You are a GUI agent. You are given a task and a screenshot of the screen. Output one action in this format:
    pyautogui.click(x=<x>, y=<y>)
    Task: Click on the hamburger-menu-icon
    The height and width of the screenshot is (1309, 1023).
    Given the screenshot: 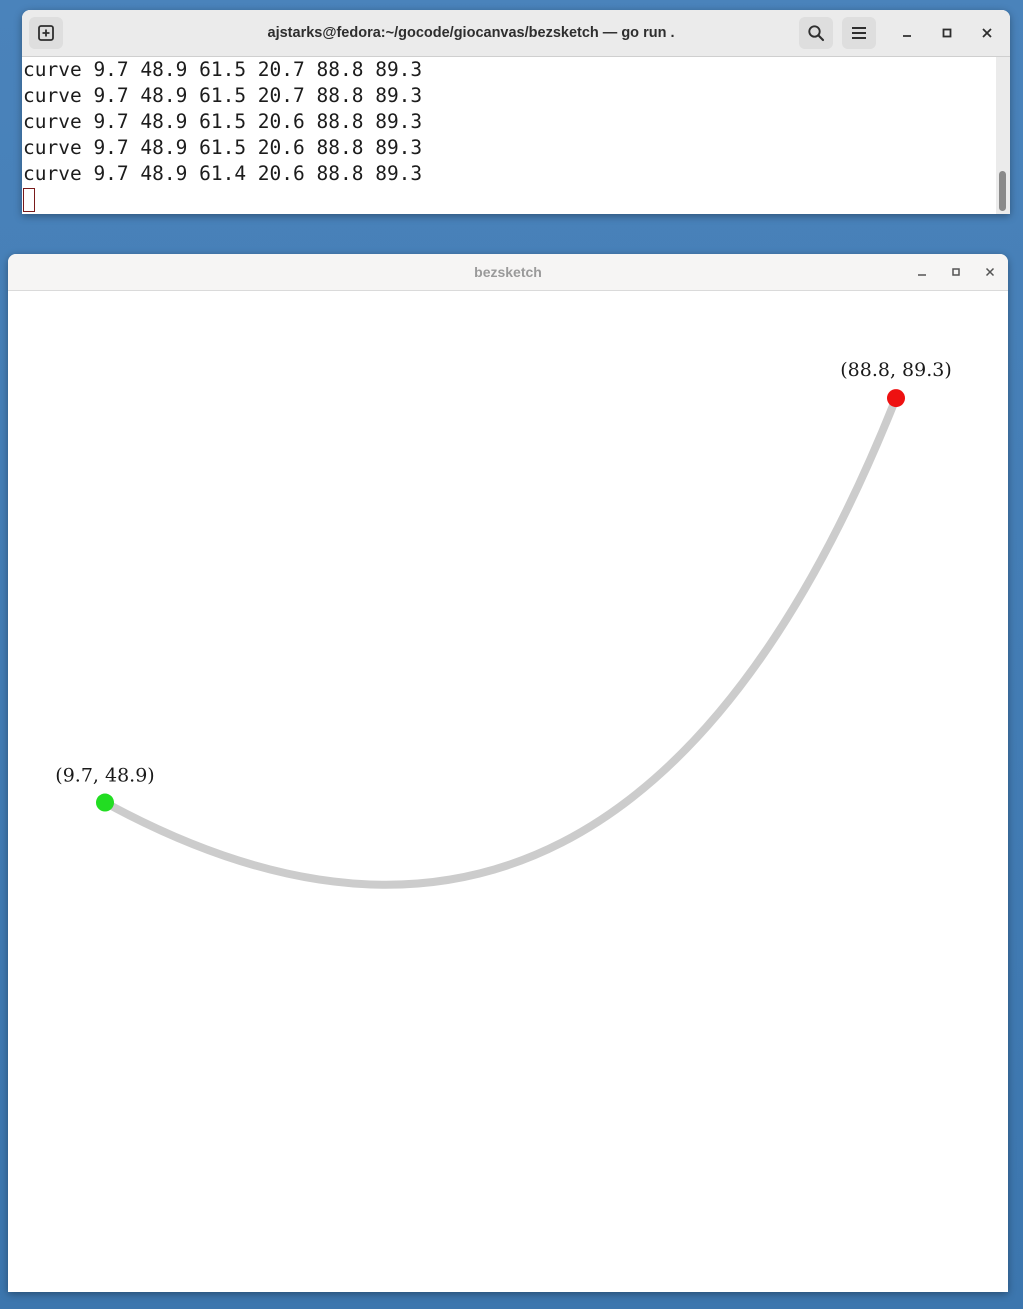 What is the action you would take?
    pyautogui.click(x=859, y=33)
    